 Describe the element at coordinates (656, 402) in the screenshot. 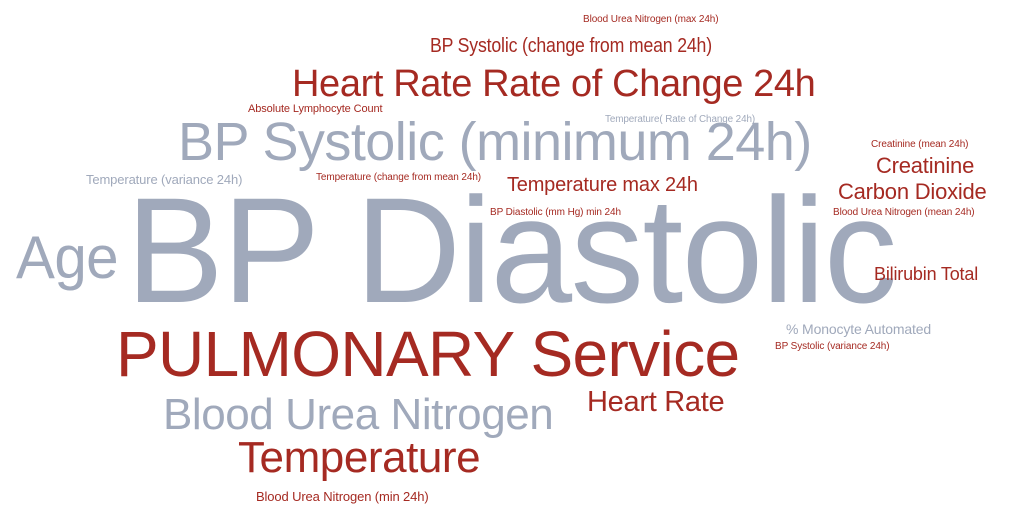

I see `word-heart-rate: Heart Rate` at that location.